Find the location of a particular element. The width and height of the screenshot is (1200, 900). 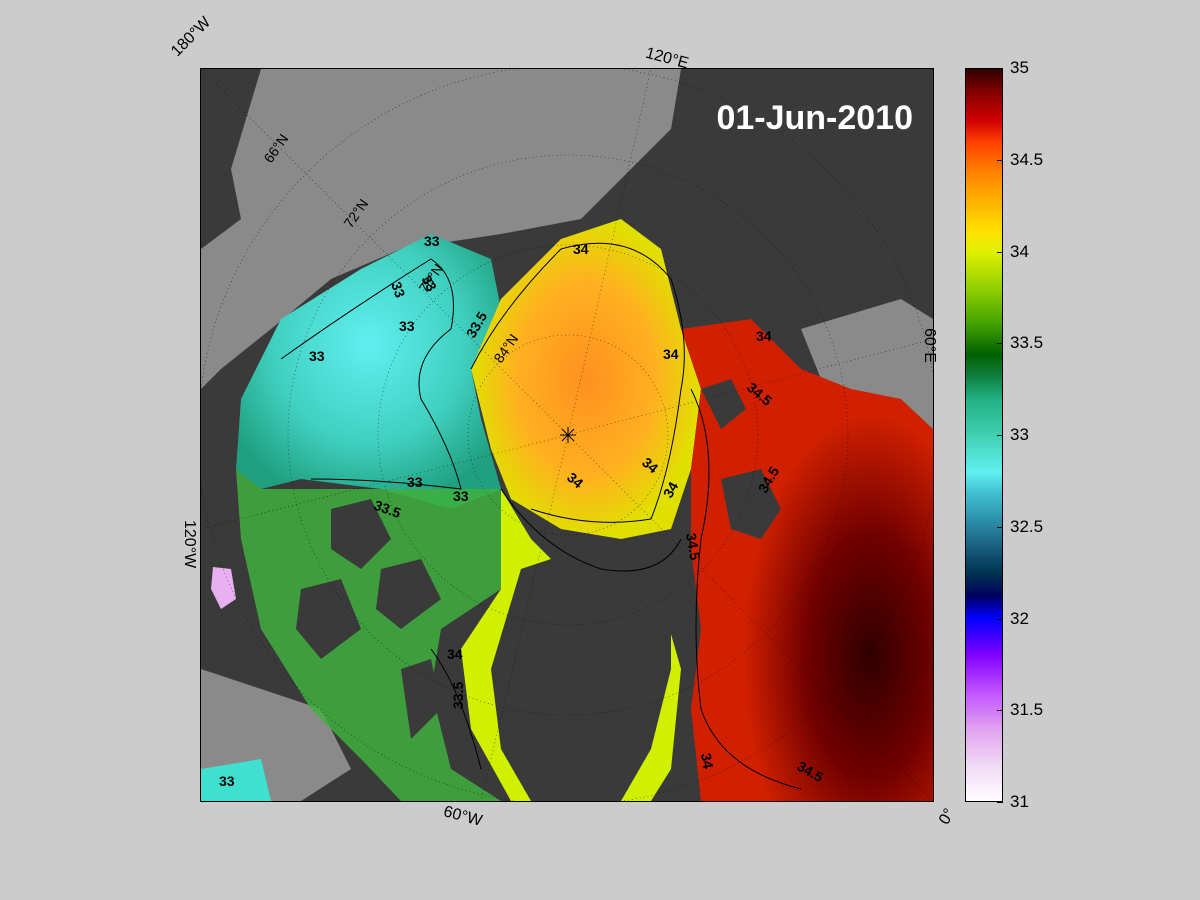

date-label: 01-Jun-2010 is located at coordinates (814, 118).